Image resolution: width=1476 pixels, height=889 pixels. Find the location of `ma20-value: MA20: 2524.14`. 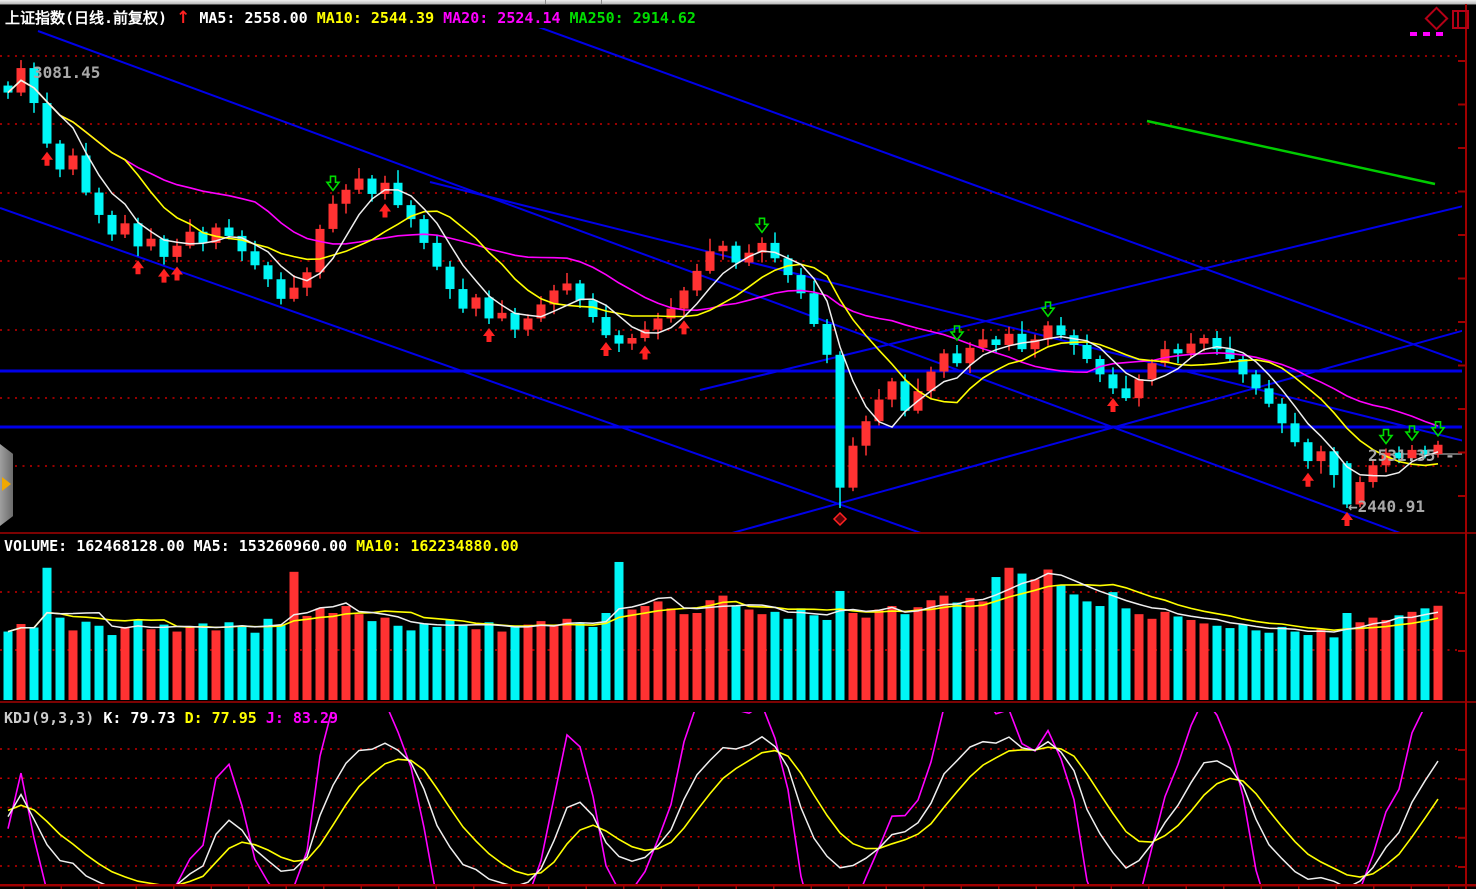

ma20-value: MA20: 2524.14 is located at coordinates (502, 18).